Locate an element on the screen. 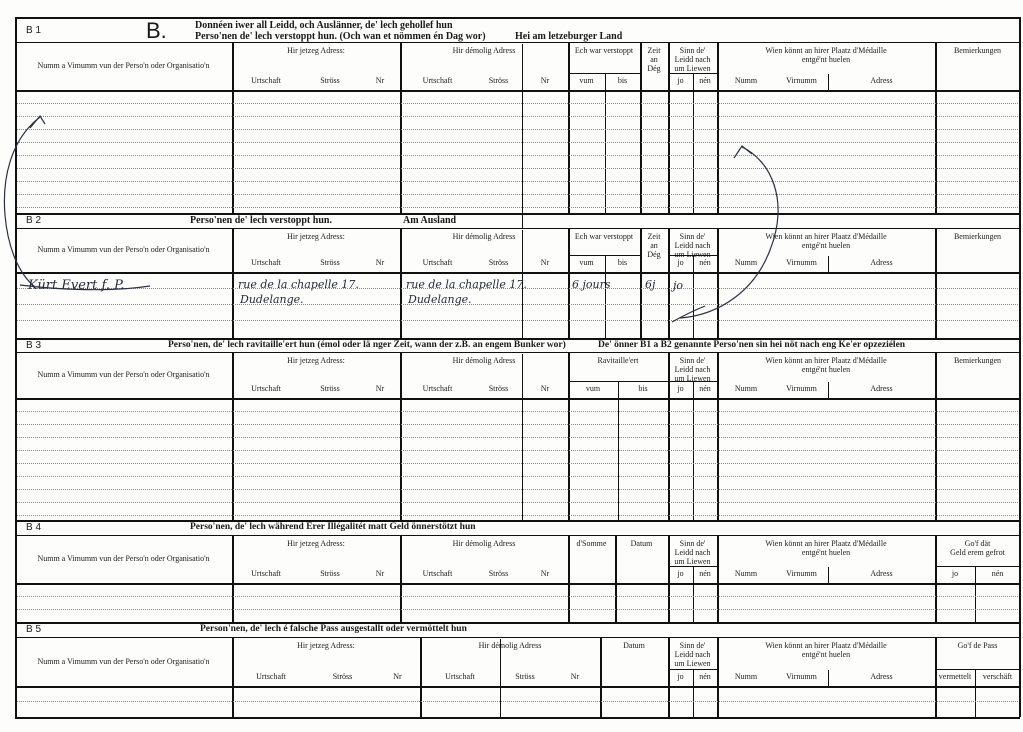 This screenshot has height=732, width=1023. section-id: B 1 is located at coordinates (34, 30).